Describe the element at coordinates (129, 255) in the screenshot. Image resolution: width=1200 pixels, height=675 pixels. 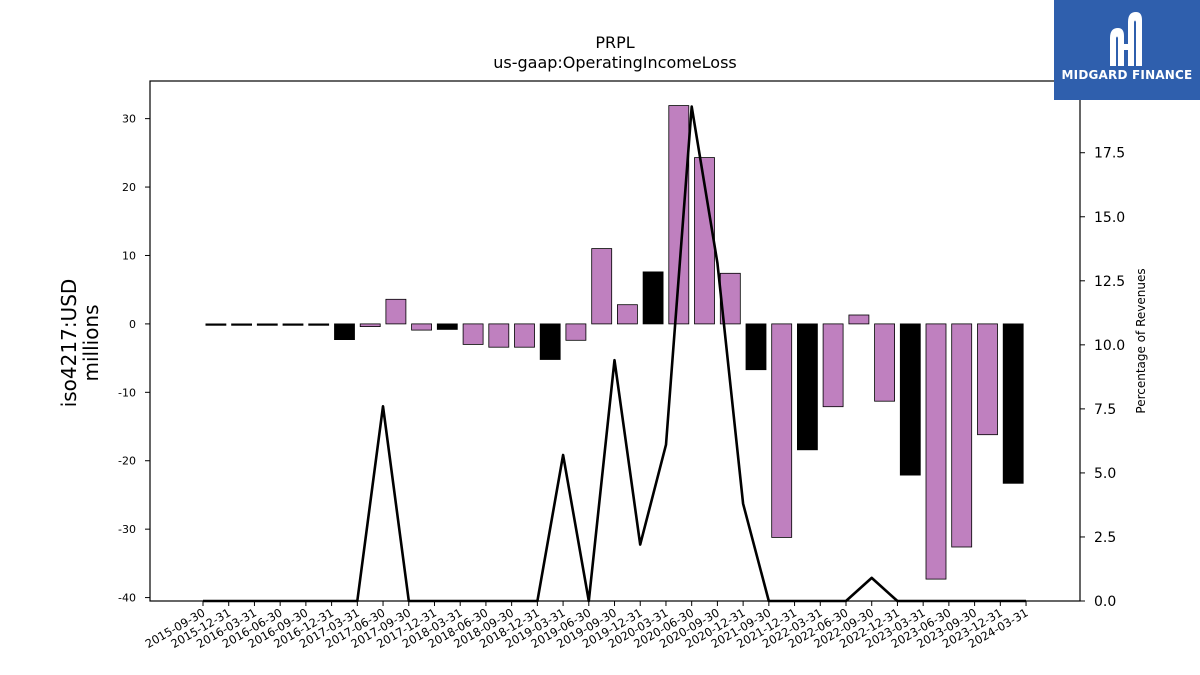
I see `y-left-tick-label: 10` at that location.